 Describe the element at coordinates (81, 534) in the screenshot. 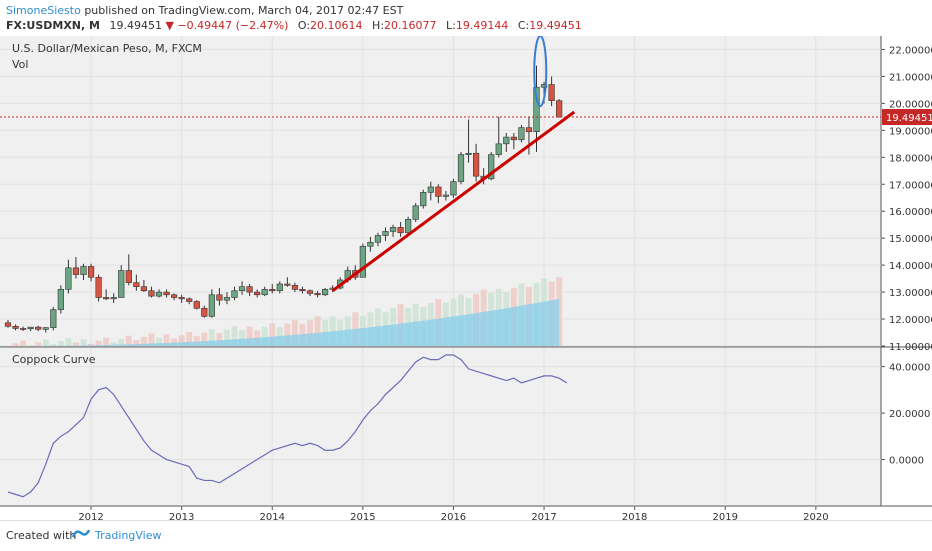

I see `tradingview-logo-icon` at that location.